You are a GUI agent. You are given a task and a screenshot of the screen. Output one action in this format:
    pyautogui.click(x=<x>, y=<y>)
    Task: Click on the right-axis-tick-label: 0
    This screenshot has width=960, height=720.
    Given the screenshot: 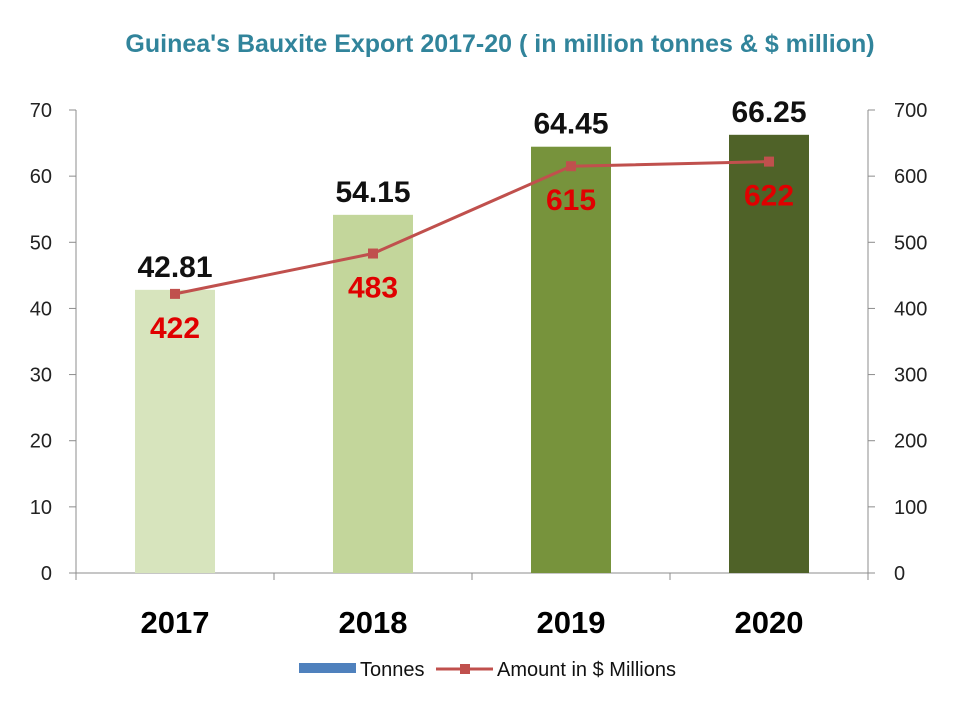 What is the action you would take?
    pyautogui.click(x=899, y=574)
    